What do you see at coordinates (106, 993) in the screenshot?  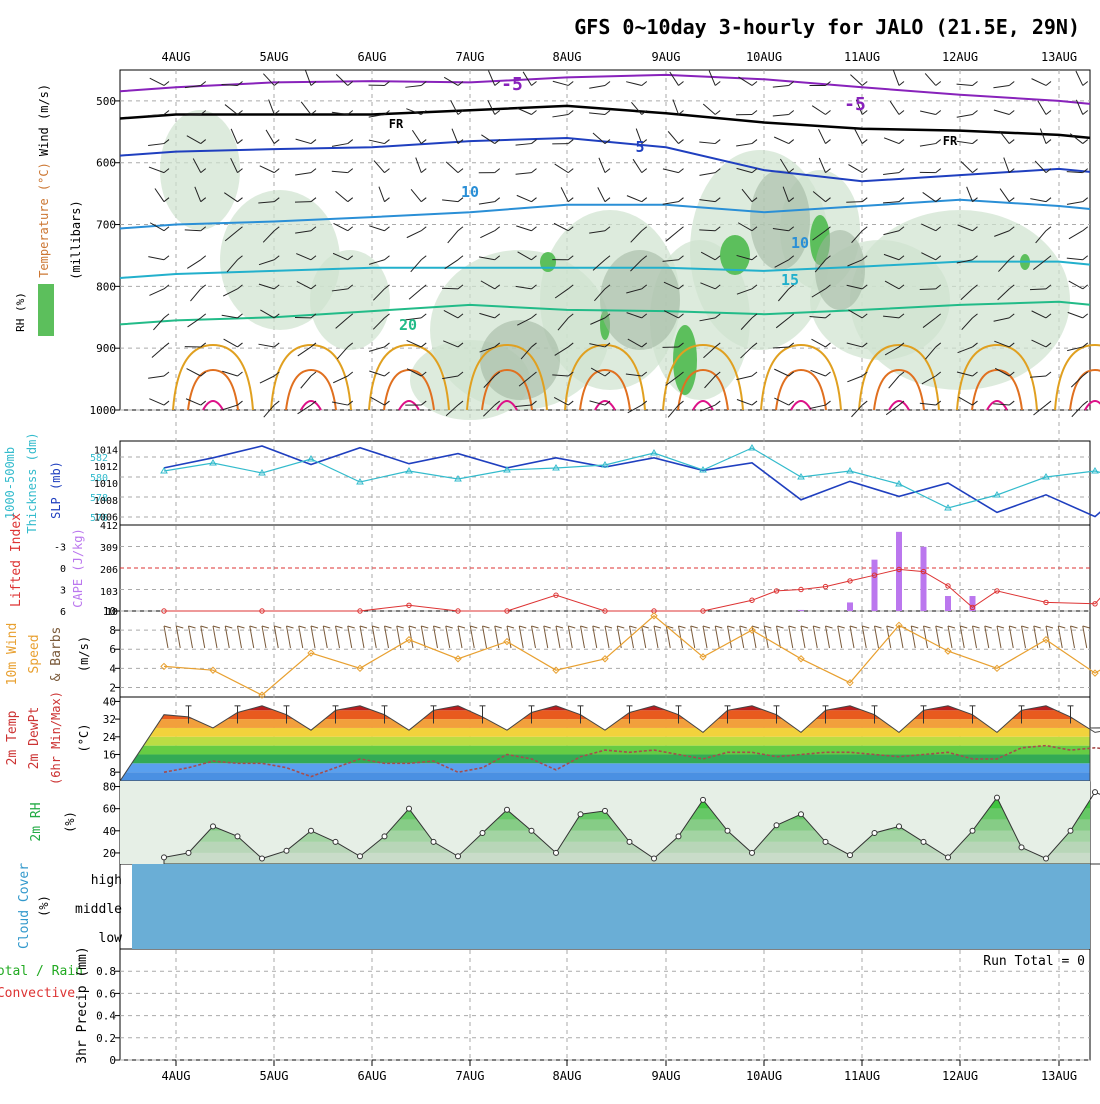 I see `precip-tick-label: 0.6` at bounding box center [106, 993].